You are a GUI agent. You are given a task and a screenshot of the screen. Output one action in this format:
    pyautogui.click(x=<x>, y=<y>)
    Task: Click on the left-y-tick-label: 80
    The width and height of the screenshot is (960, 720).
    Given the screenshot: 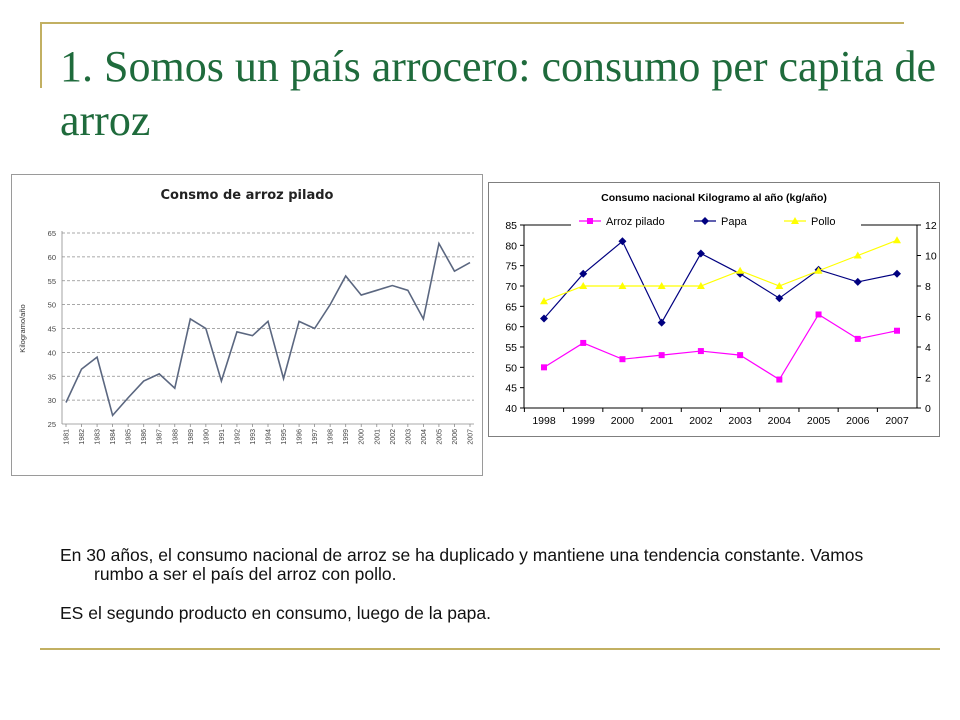 What is the action you would take?
    pyautogui.click(x=511, y=246)
    